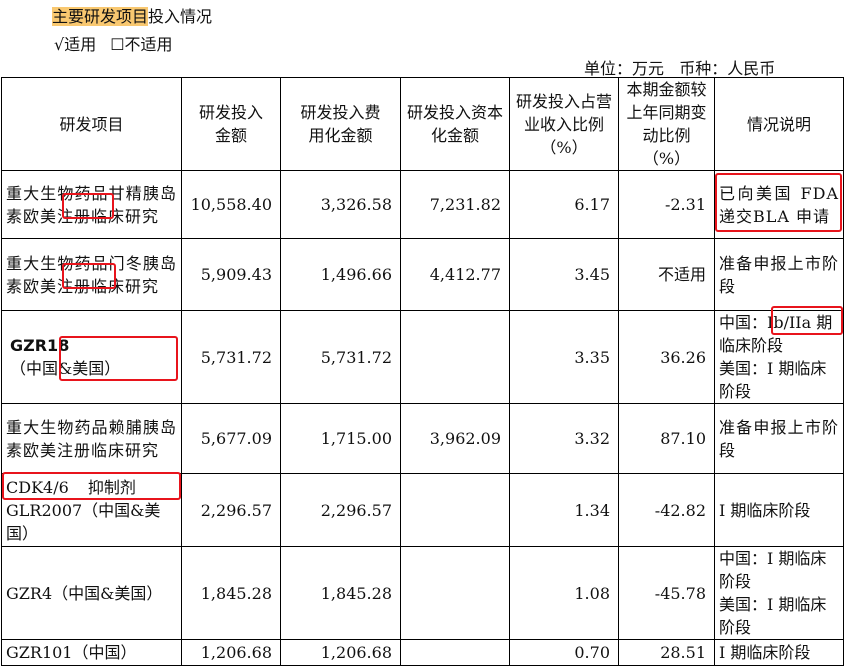 The height and width of the screenshot is (666, 848). What do you see at coordinates (65, 368) in the screenshot?
I see `project-region: （中国&美国）` at bounding box center [65, 368].